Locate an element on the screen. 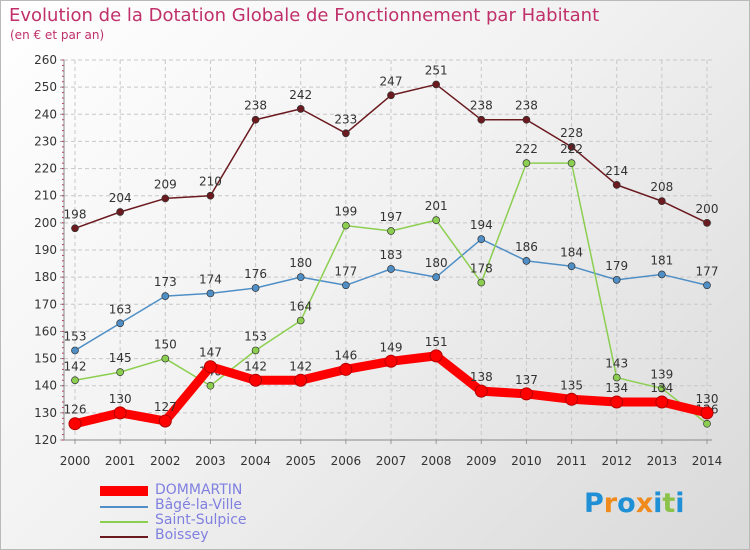  y-tick-label: 260 is located at coordinates (45, 60).